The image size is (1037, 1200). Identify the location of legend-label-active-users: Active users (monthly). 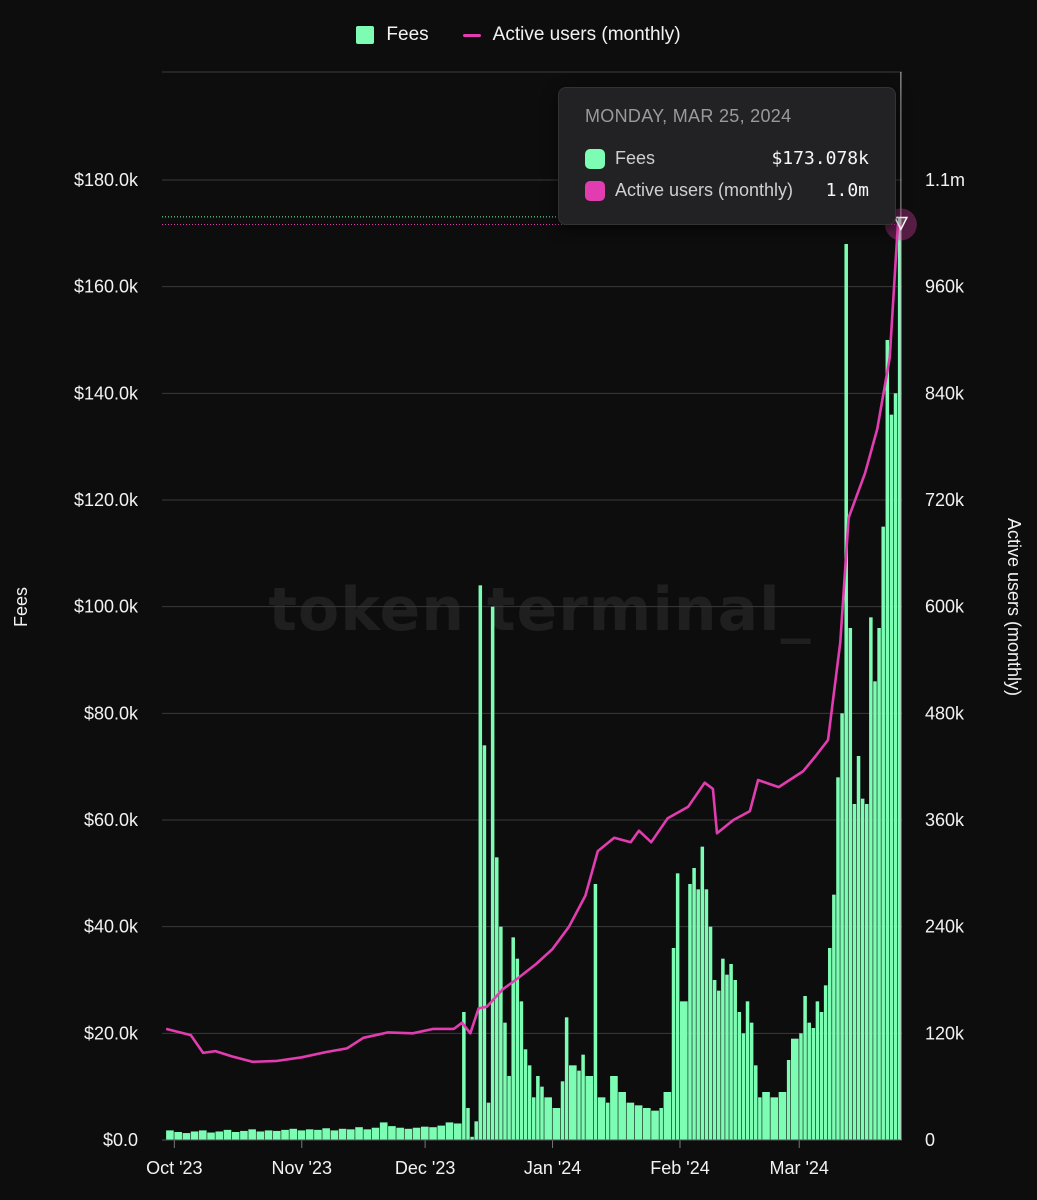
(586, 34).